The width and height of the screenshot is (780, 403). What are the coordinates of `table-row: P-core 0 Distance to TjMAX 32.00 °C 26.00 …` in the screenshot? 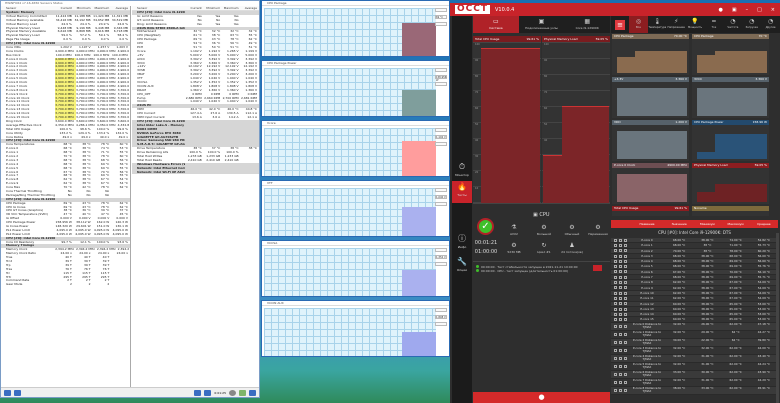 It's located at (694, 326).